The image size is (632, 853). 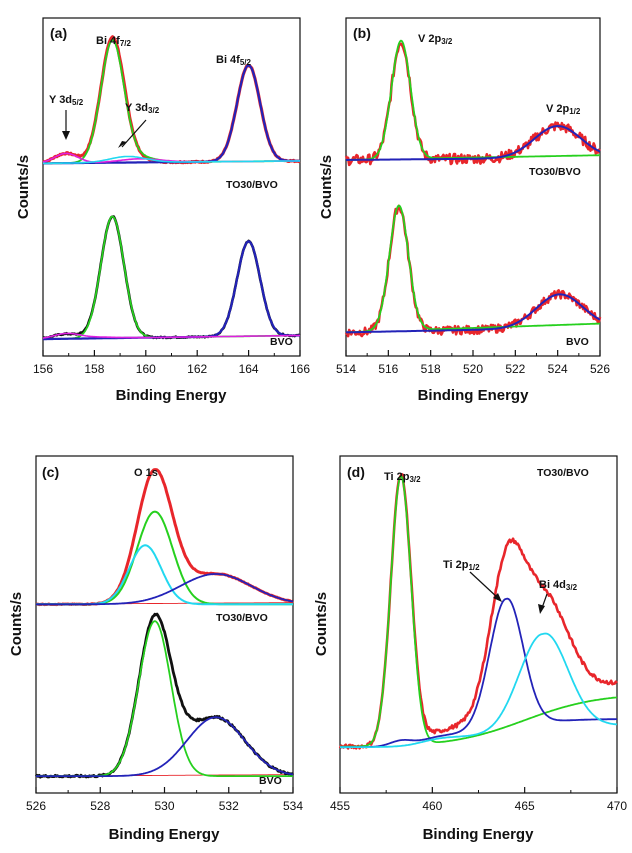 What do you see at coordinates (402, 477) in the screenshot?
I see `annotation-ti-2p-3-2: Ti 2p3/2` at bounding box center [402, 477].